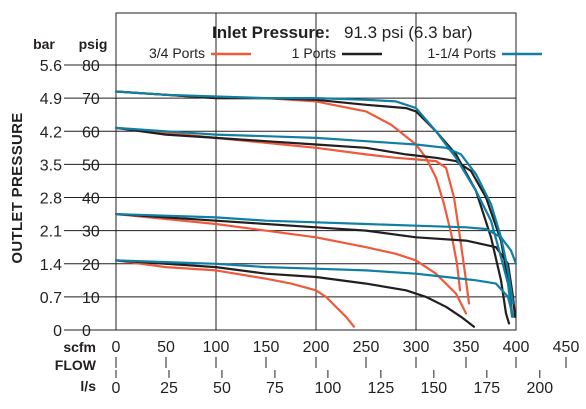 The width and height of the screenshot is (586, 409). What do you see at coordinates (51, 66) in the screenshot?
I see `y-tick-label-bar: 5.6` at bounding box center [51, 66].